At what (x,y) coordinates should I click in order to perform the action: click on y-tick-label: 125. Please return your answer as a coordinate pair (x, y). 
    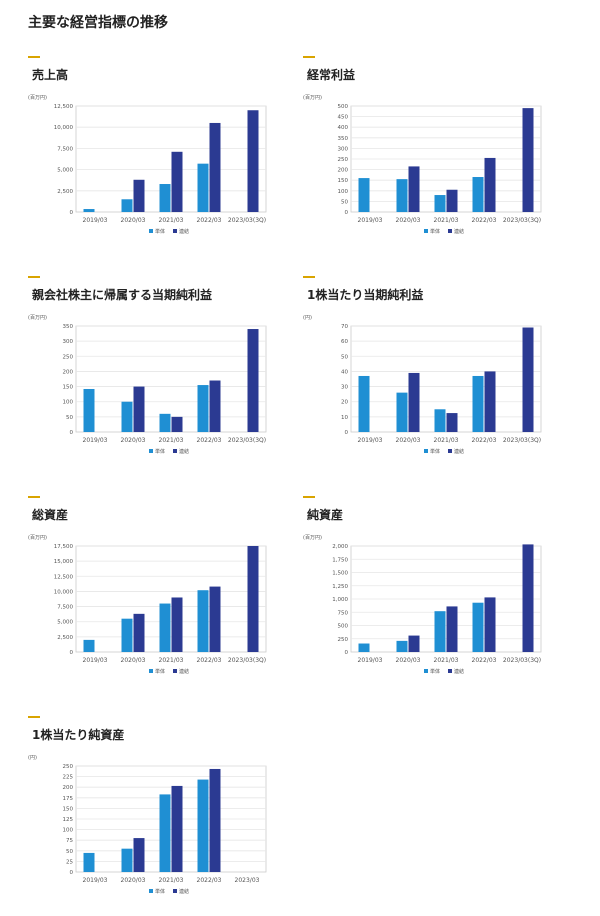
    Looking at the image, I should click on (68, 820).